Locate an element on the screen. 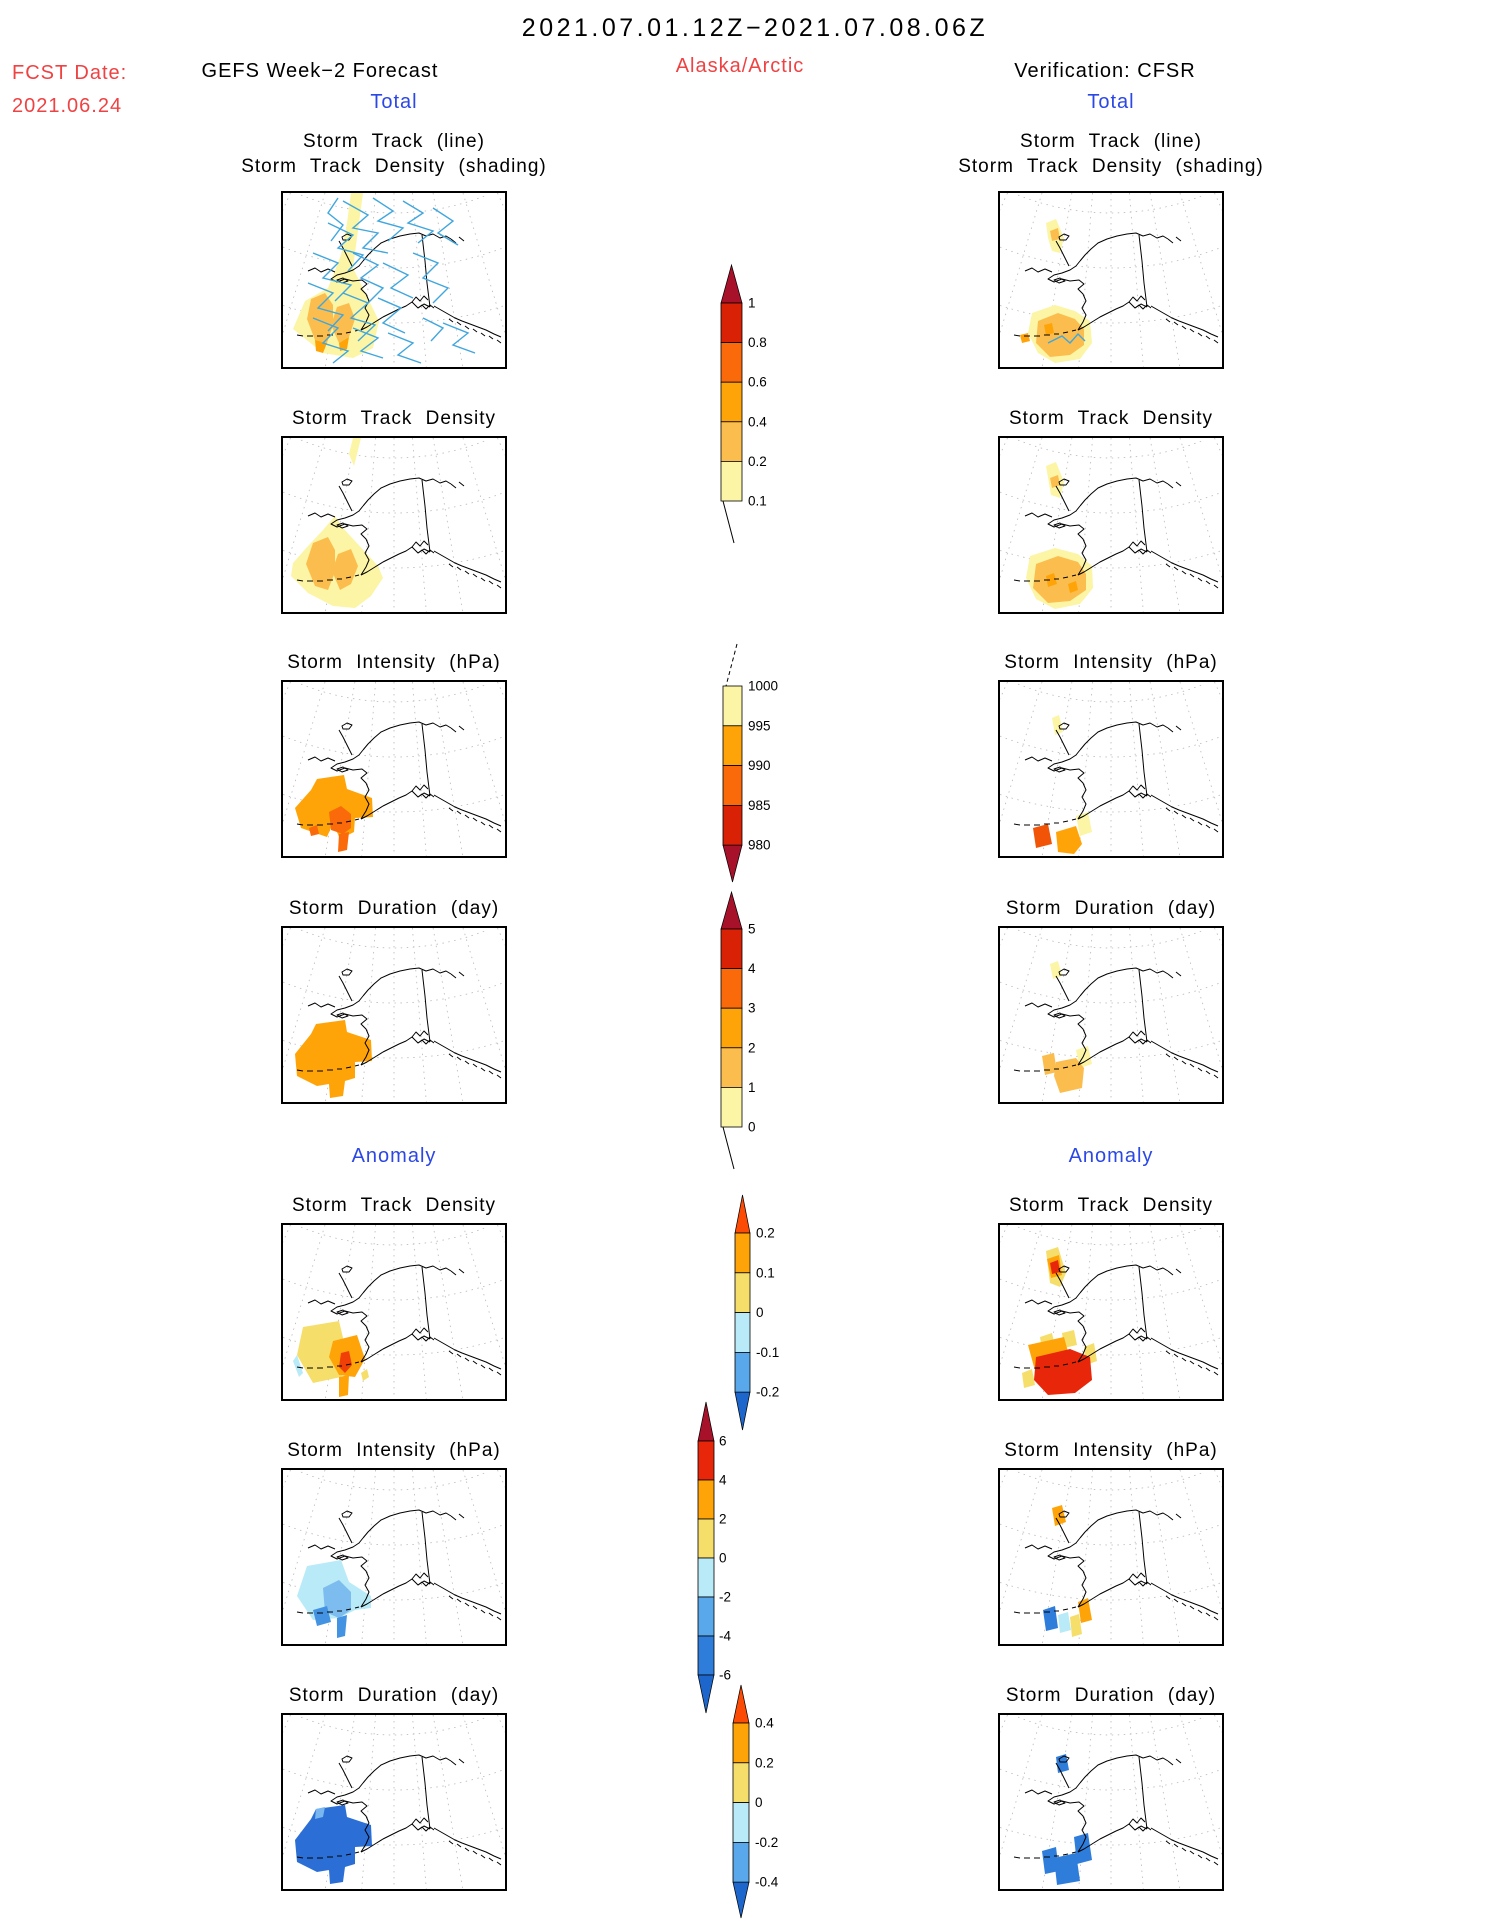 The height and width of the screenshot is (1925, 1487). panel-title-R7-0: Storm Duration (day) is located at coordinates (1111, 1695).